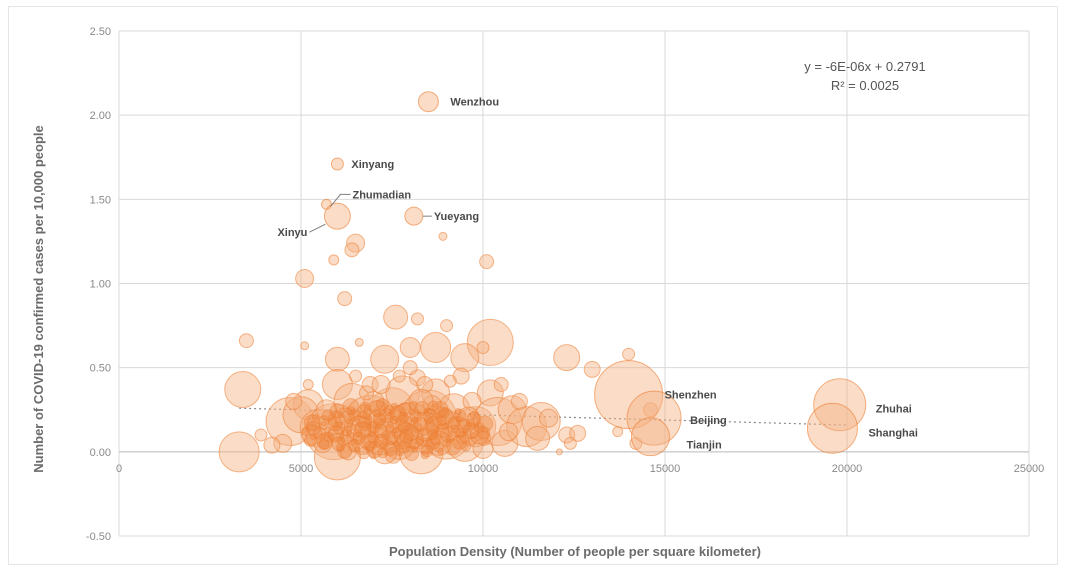 Image resolution: width=1066 pixels, height=571 pixels. I want to click on x-tick-label-5: 25000, so click(1029, 469).